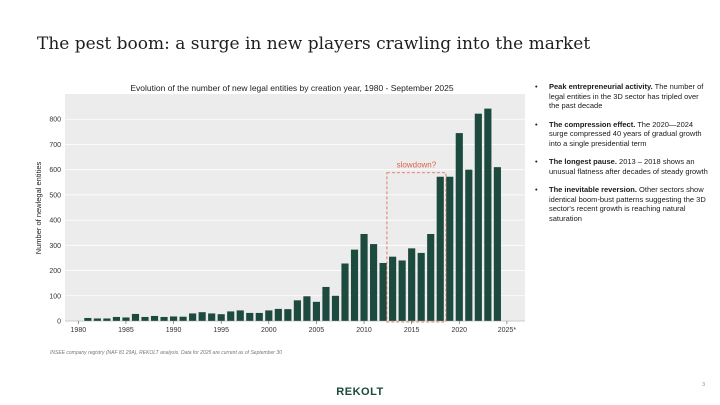  I want to click on bar-1990, so click(174, 318).